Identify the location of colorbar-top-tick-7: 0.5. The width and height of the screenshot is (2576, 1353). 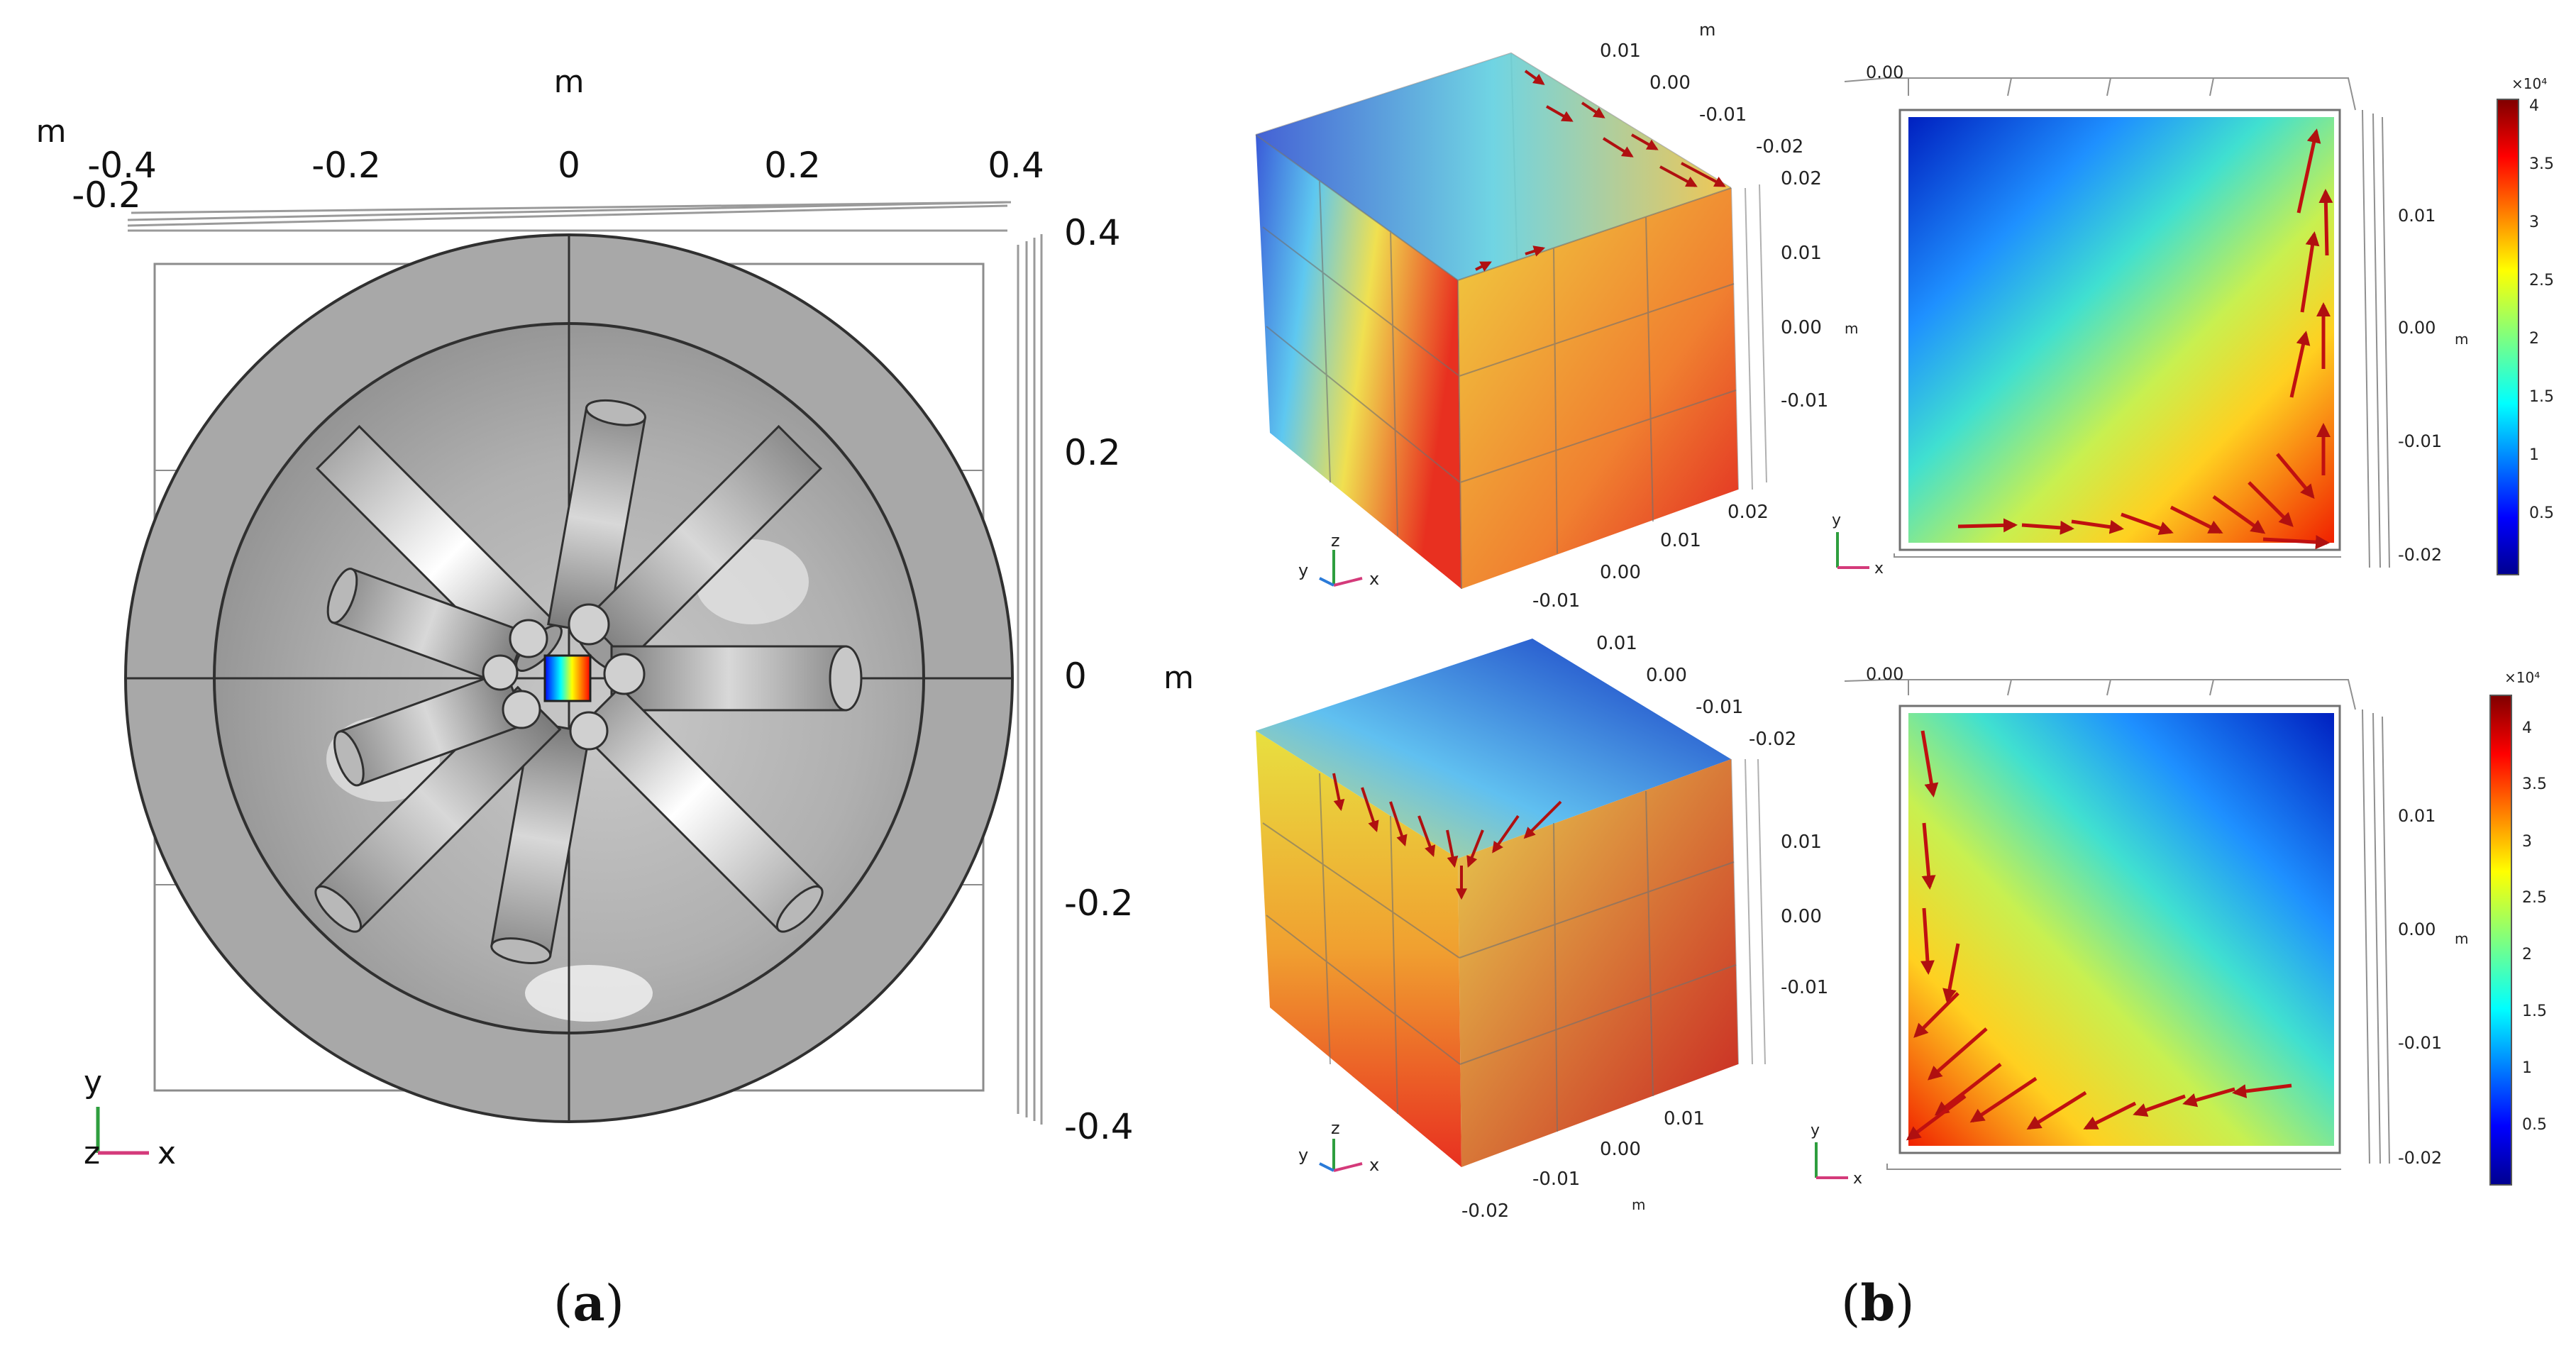
(2541, 513).